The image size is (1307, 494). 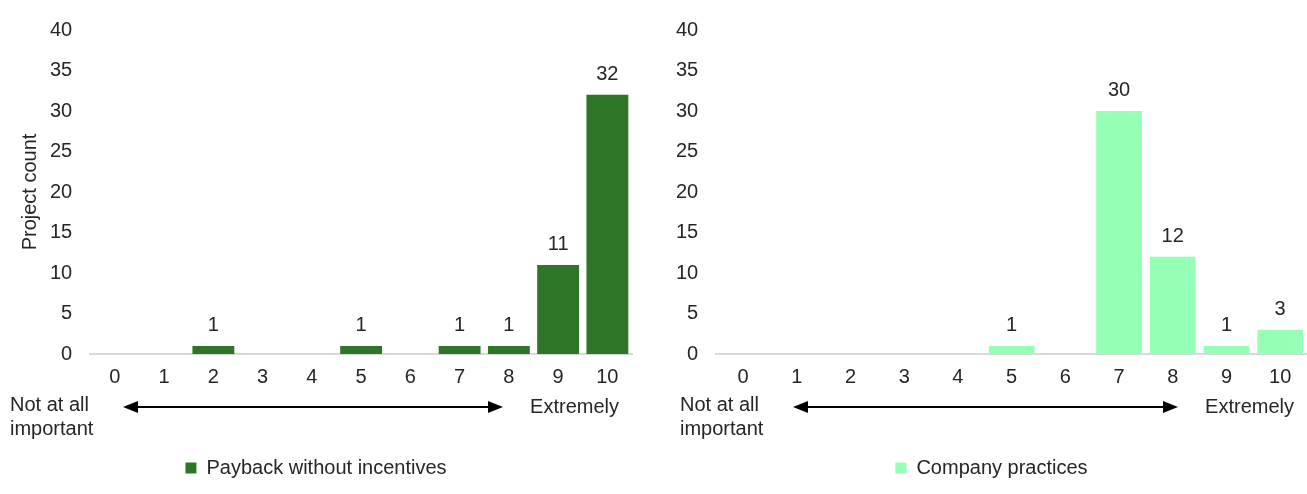 I want to click on data-label: 11, so click(x=558, y=242).